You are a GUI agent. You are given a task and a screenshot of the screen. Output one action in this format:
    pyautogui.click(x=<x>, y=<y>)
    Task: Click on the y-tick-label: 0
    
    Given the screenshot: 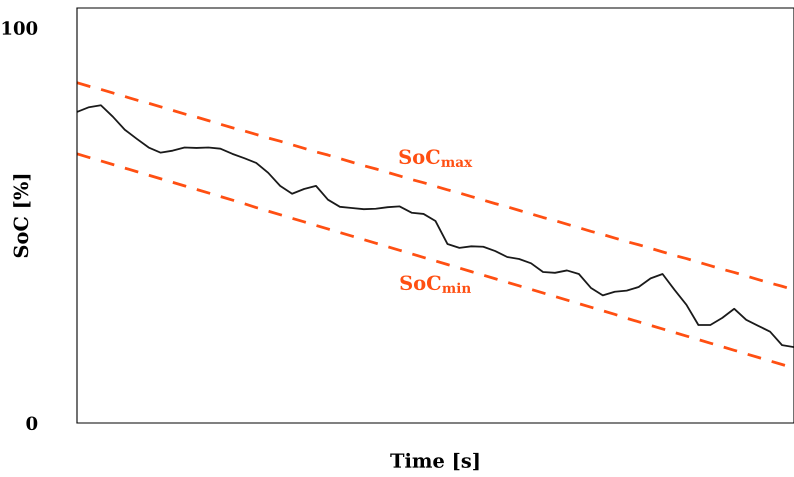 What is the action you would take?
    pyautogui.click(x=32, y=423)
    